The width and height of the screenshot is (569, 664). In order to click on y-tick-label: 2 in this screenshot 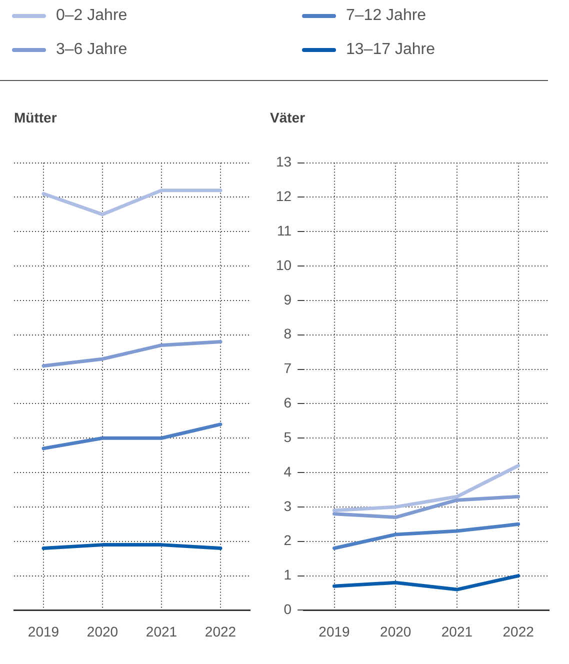, I will do `click(288, 540)`.